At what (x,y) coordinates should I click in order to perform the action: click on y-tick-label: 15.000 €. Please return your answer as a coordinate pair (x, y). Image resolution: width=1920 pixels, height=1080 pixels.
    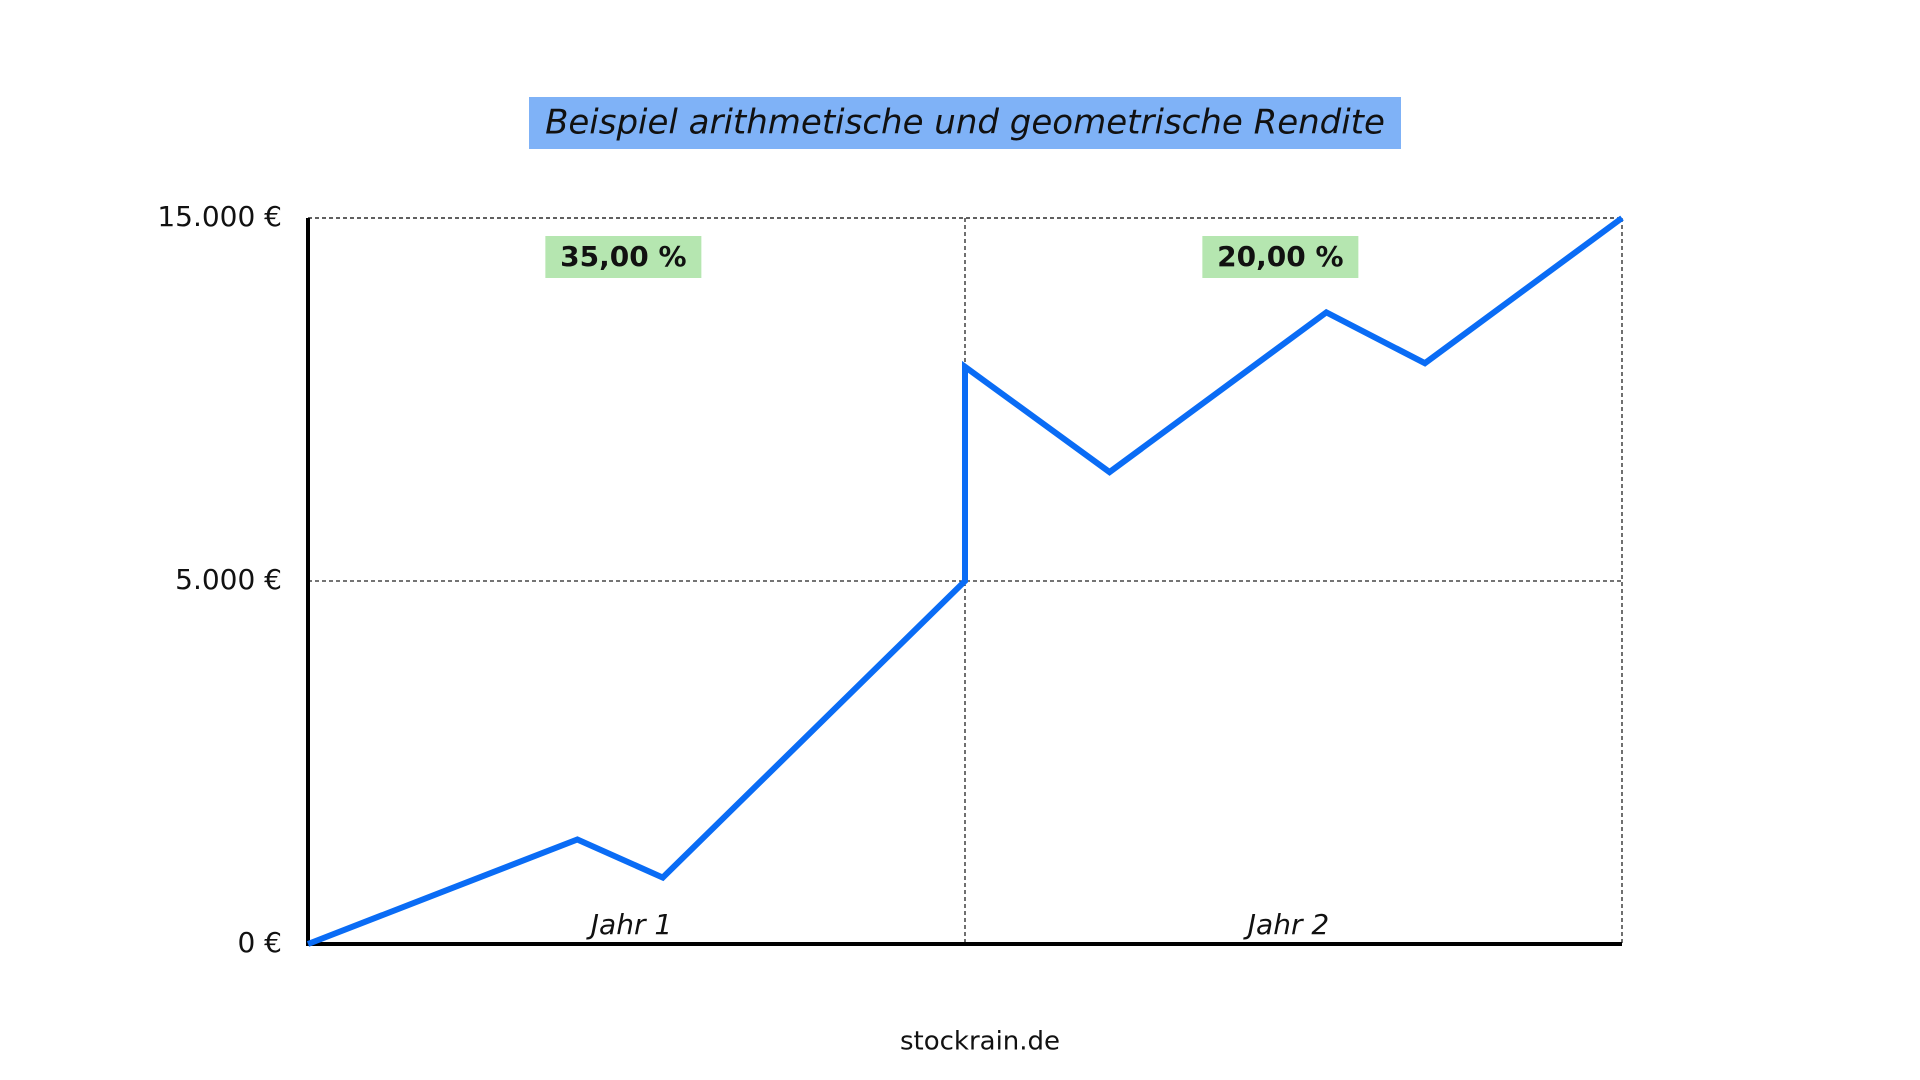
    Looking at the image, I should click on (219, 216).